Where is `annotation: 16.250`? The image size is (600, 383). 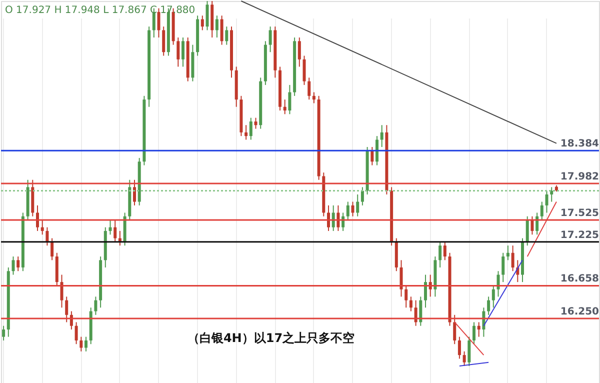 annotation: 16.250 is located at coordinates (580, 312).